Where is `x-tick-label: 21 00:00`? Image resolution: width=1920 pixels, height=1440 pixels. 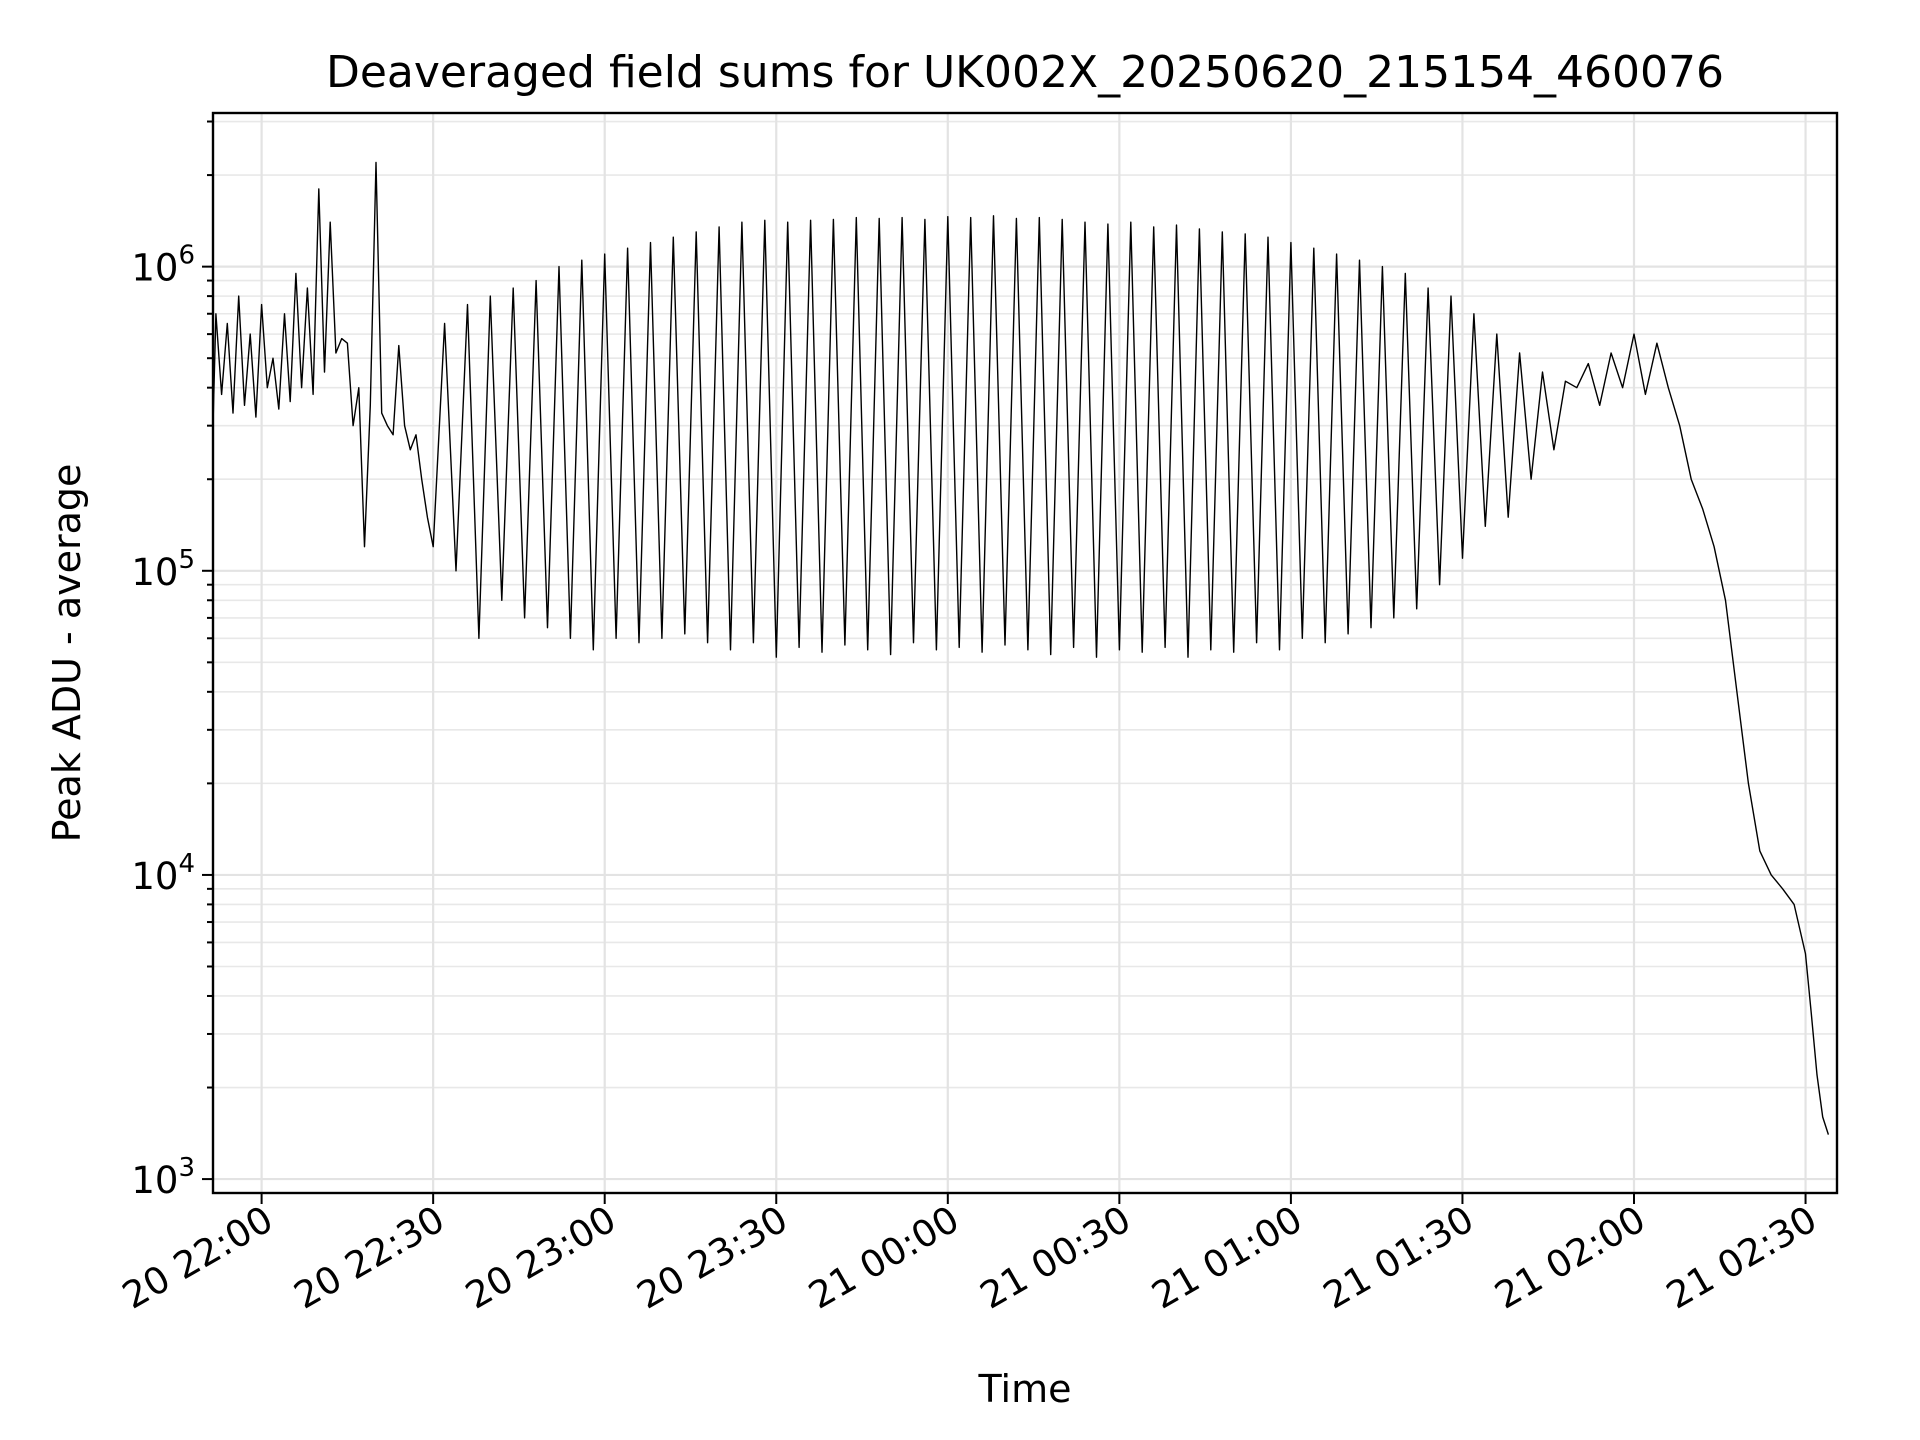
x-tick-label: 21 00:00 is located at coordinates (883, 1258).